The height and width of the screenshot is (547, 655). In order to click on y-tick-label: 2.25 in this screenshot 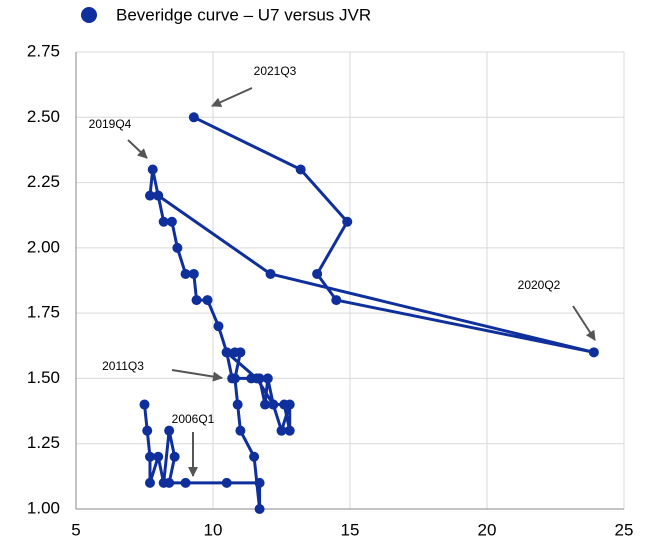, I will do `click(43, 181)`.